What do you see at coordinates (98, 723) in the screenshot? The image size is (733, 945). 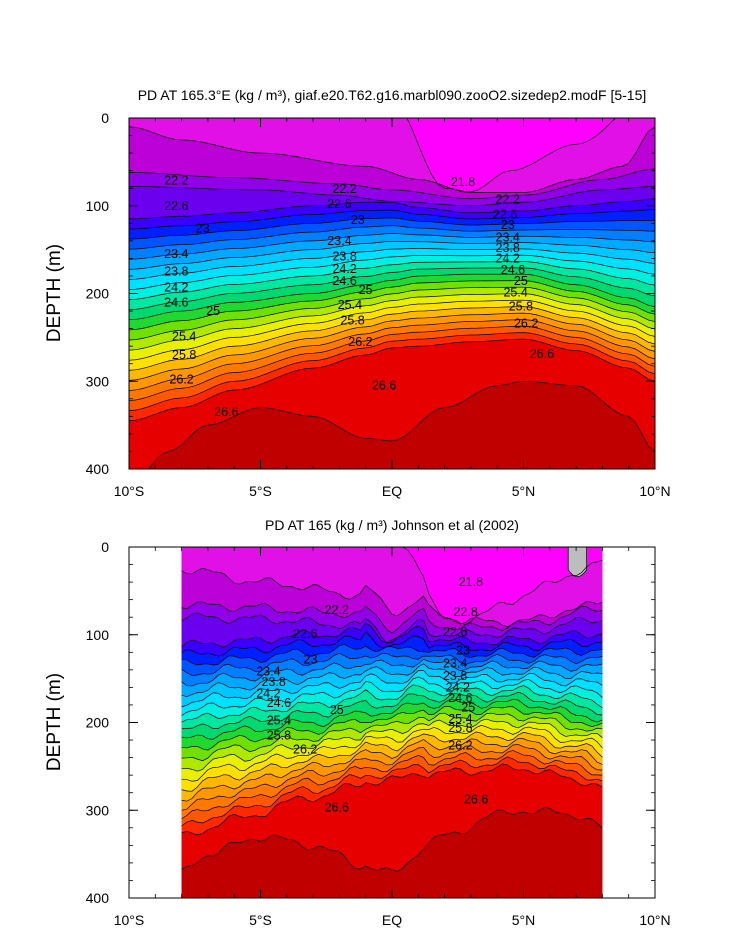 I see `y-tick-label: 200` at bounding box center [98, 723].